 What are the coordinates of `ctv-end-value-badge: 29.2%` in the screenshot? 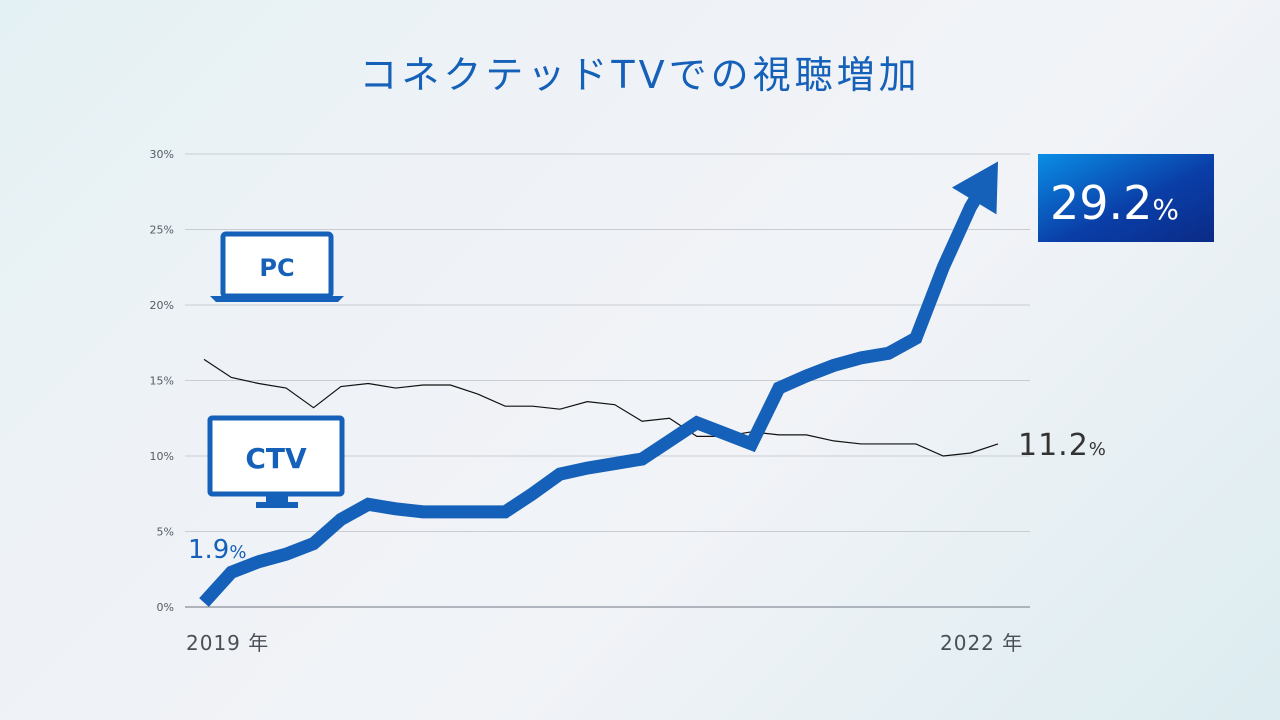 It's located at (1126, 198).